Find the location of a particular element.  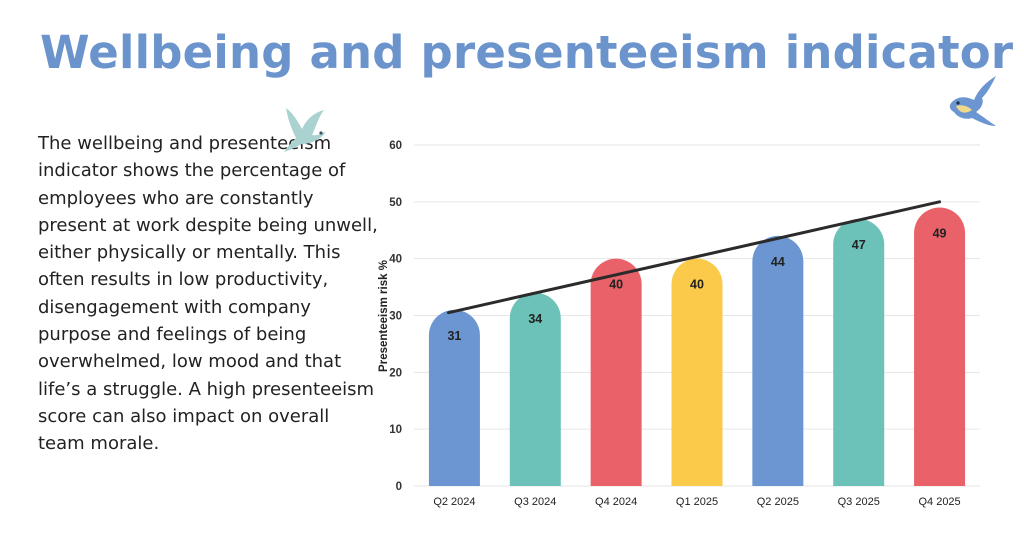

x-tick-label: Q2 2024 is located at coordinates (454, 502).